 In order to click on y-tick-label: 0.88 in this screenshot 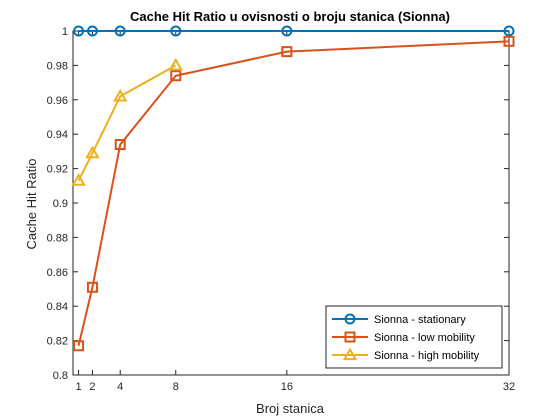, I will do `click(57, 238)`.